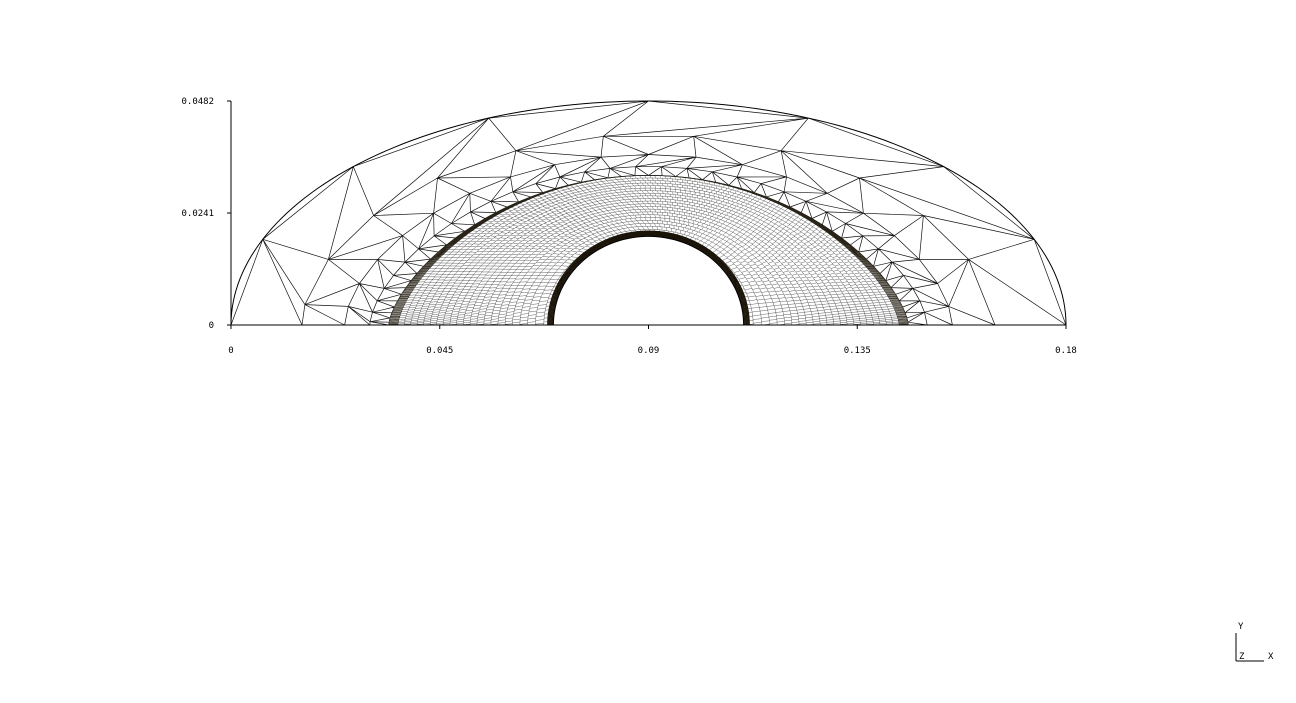 The height and width of the screenshot is (703, 1296). I want to click on x-tick-label: 0, so click(230, 351).